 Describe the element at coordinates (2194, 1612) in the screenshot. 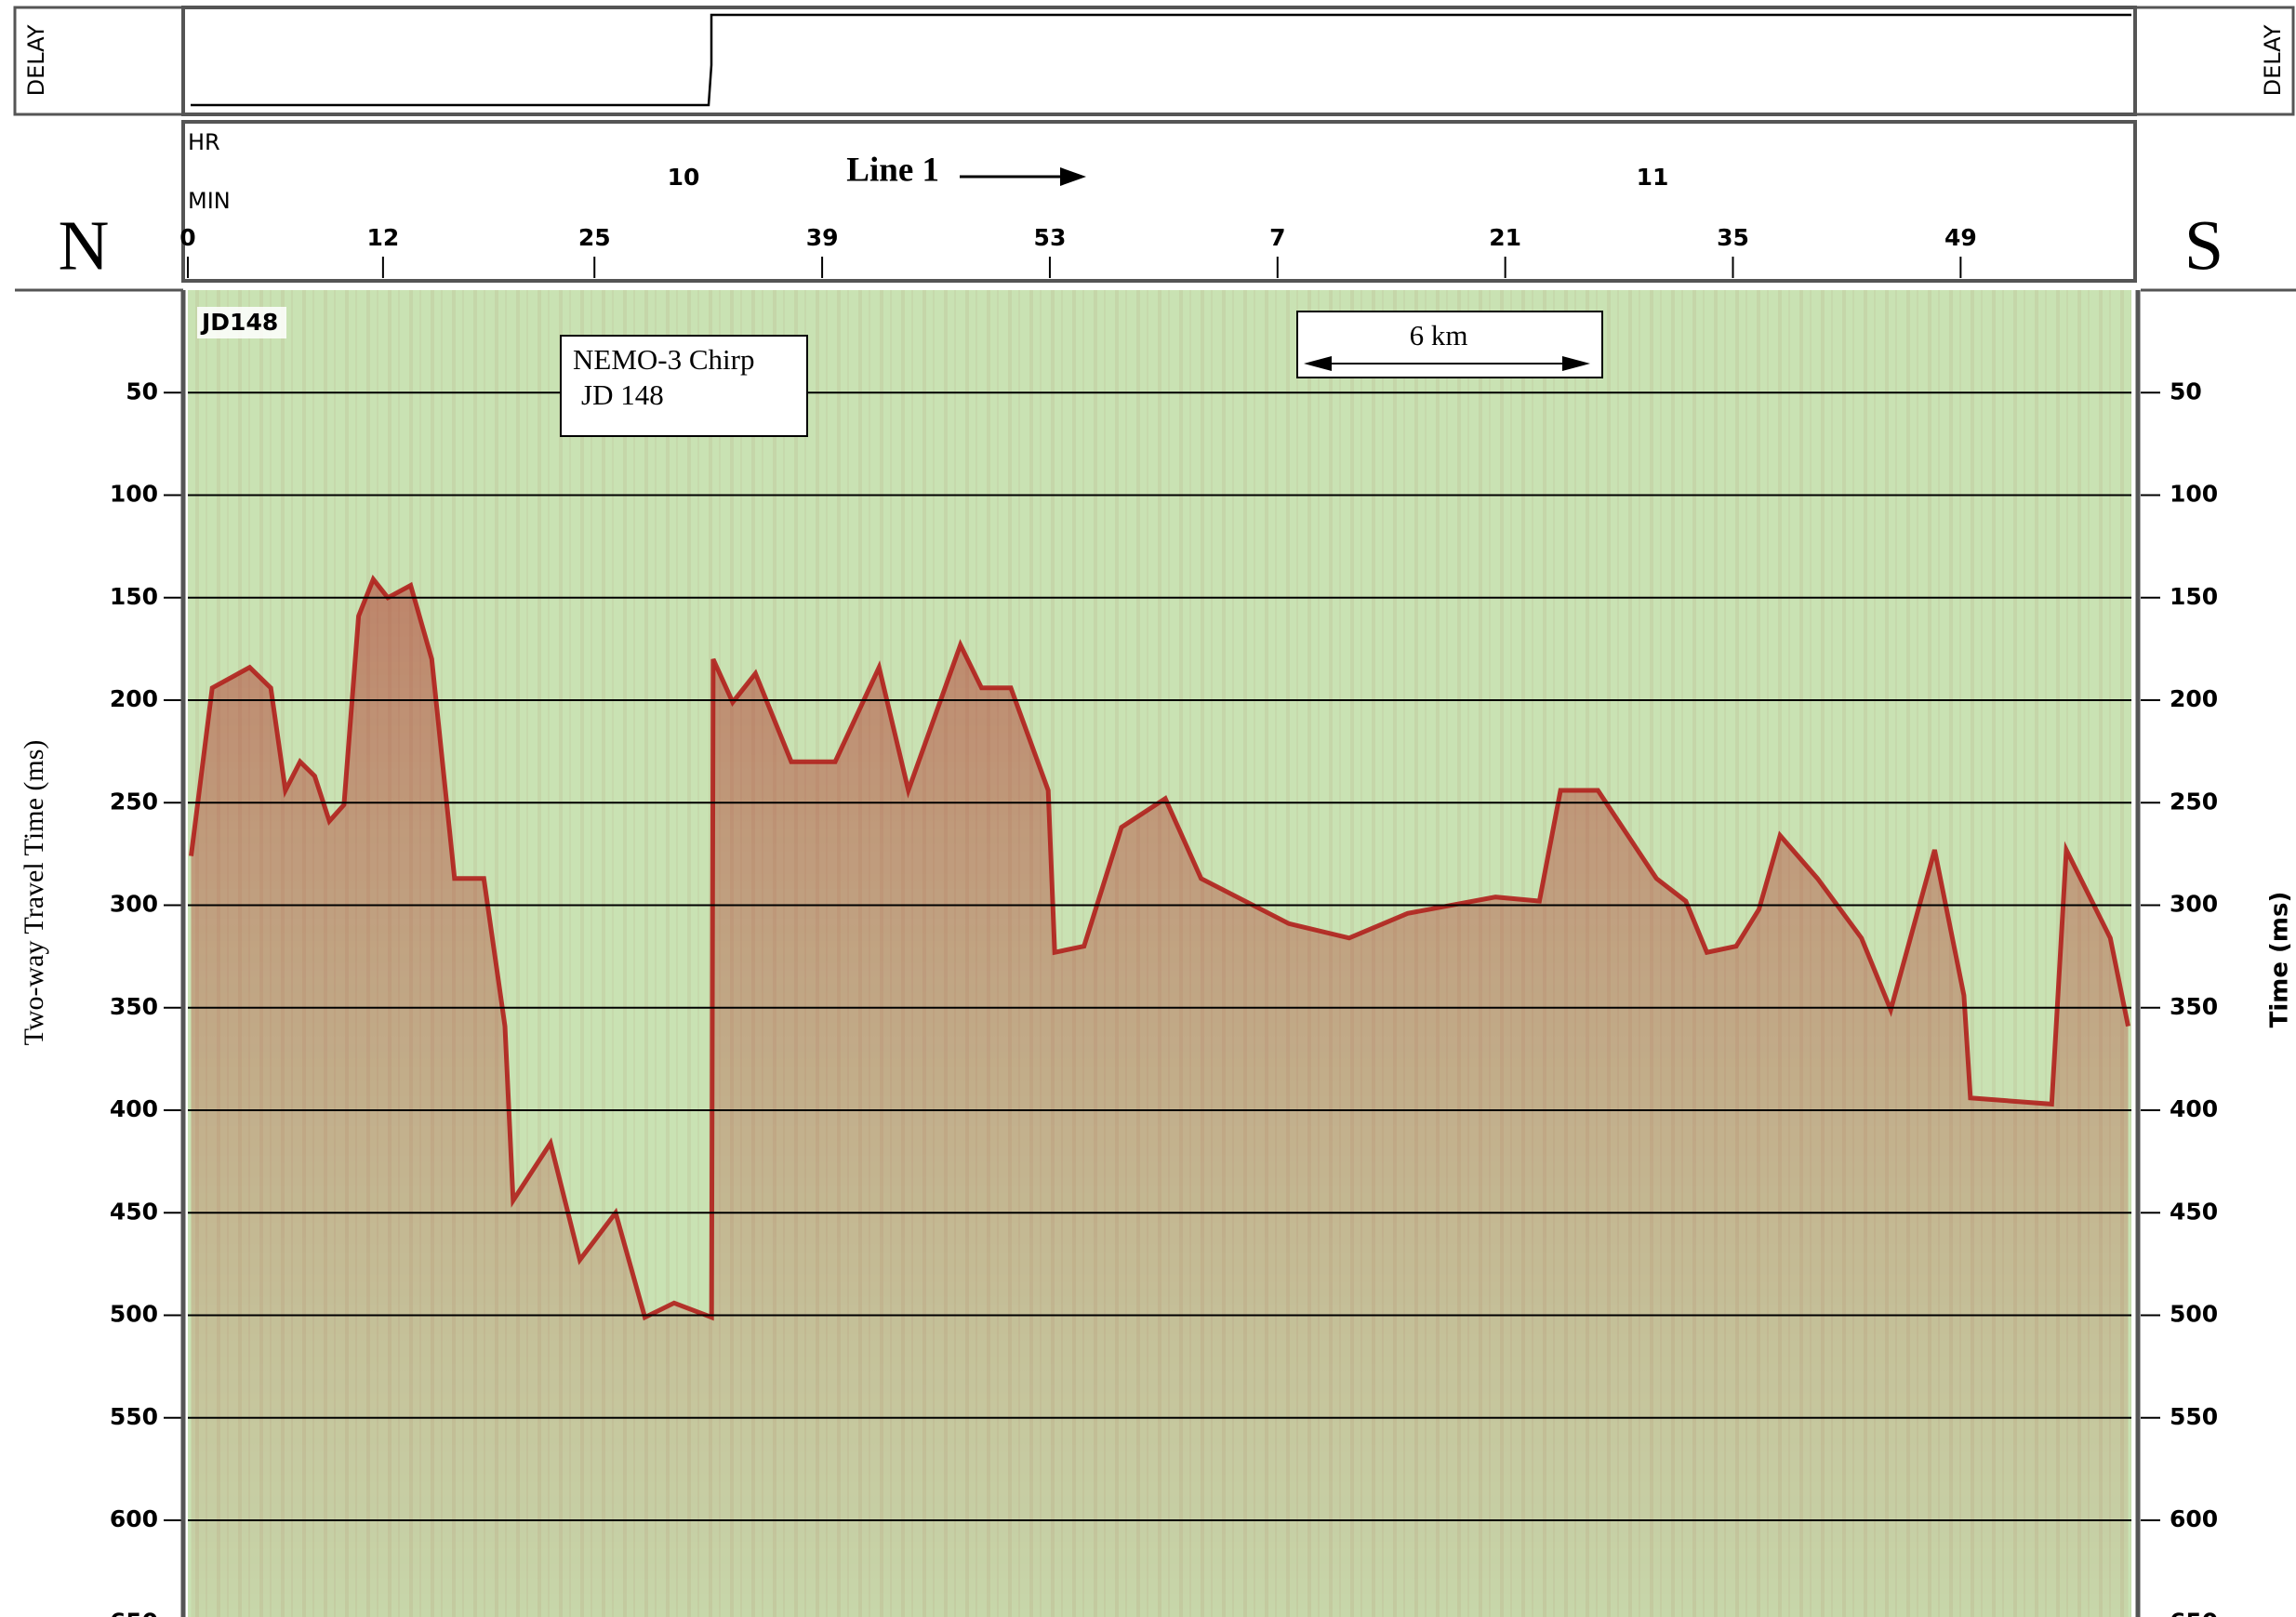

I see `y2-tick-label: 650` at that location.